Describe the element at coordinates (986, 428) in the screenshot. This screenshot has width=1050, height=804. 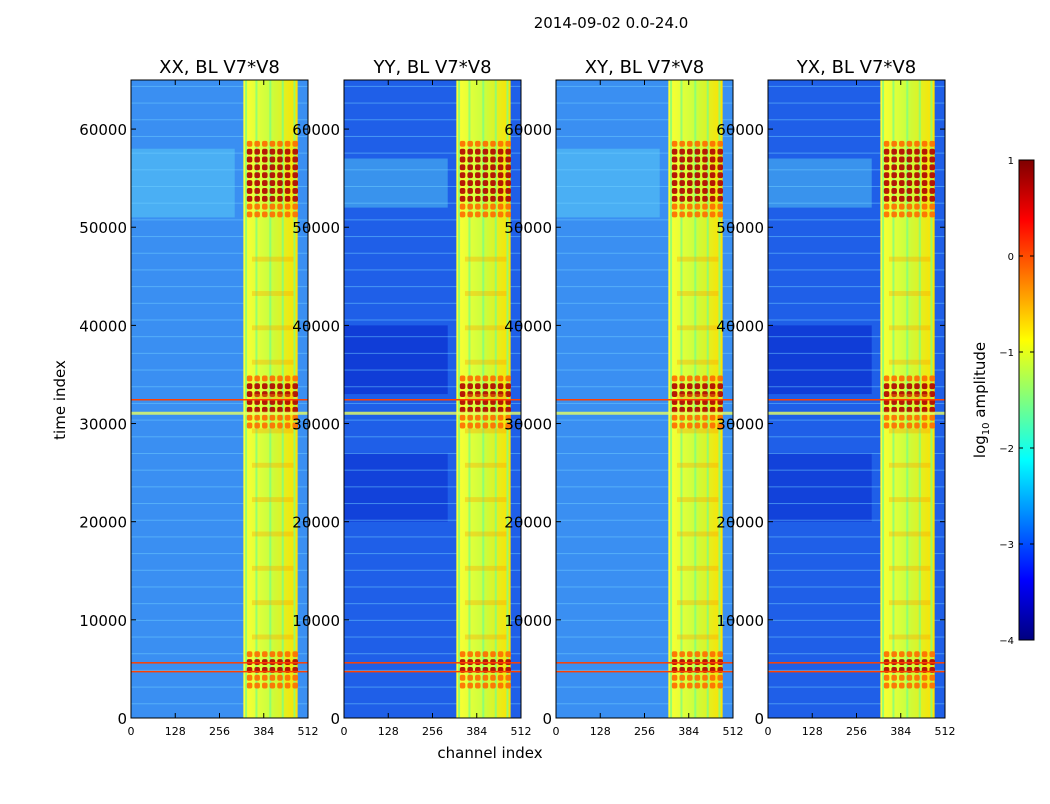
I see `colorbar-label-sub: 10` at that location.